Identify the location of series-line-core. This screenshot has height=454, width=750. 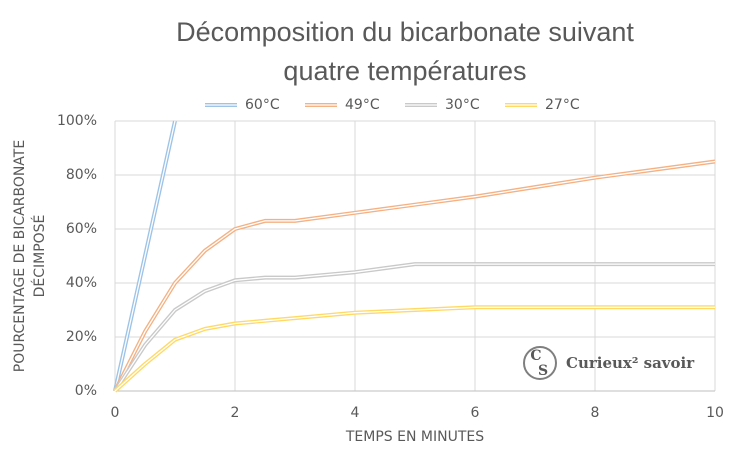
(145, 256).